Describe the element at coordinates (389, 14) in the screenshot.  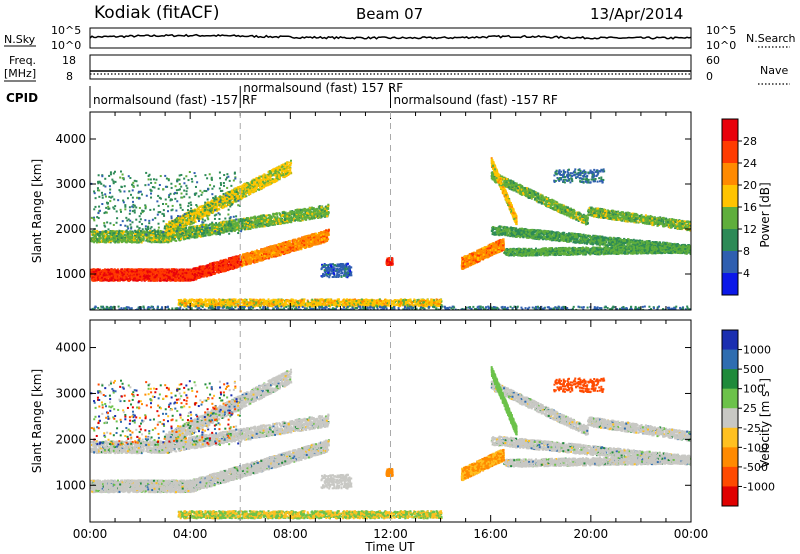
I see `beam-label: Beam 07` at that location.